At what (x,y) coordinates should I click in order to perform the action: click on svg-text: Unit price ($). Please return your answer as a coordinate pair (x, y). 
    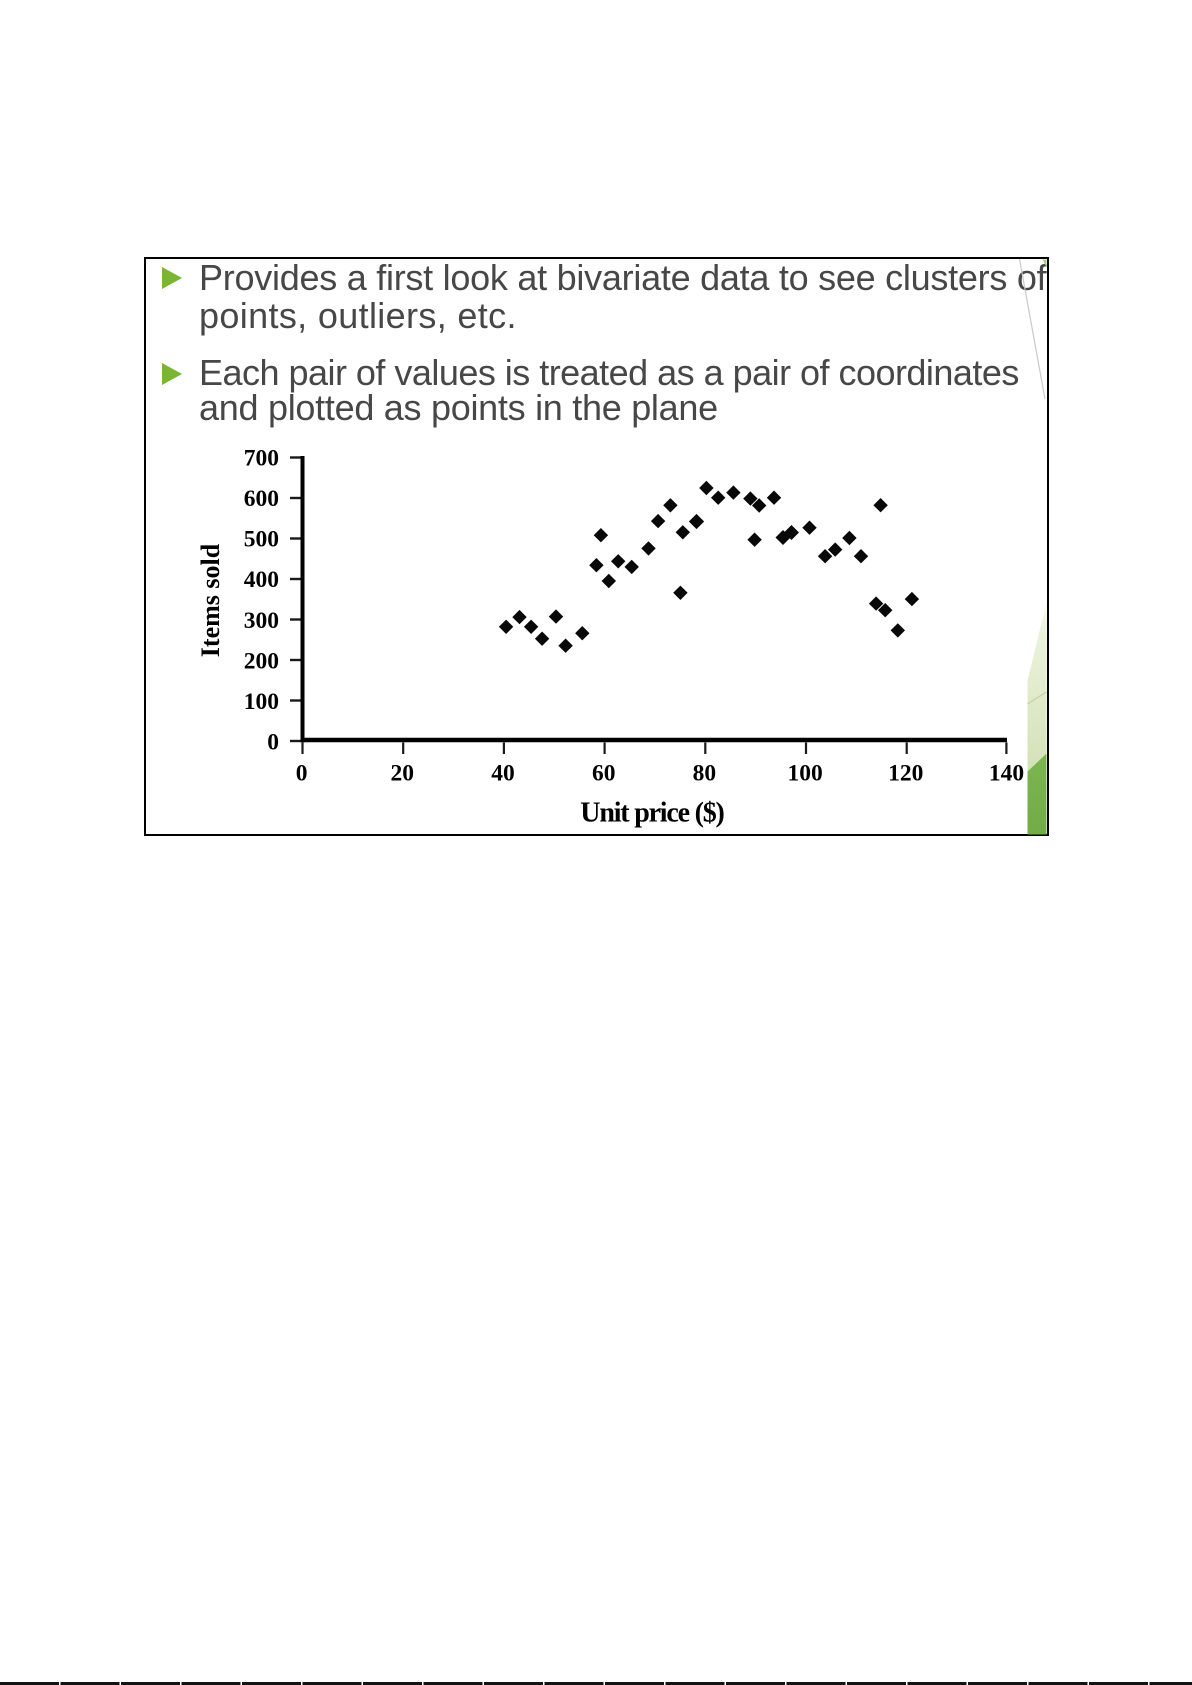
    Looking at the image, I should click on (652, 812).